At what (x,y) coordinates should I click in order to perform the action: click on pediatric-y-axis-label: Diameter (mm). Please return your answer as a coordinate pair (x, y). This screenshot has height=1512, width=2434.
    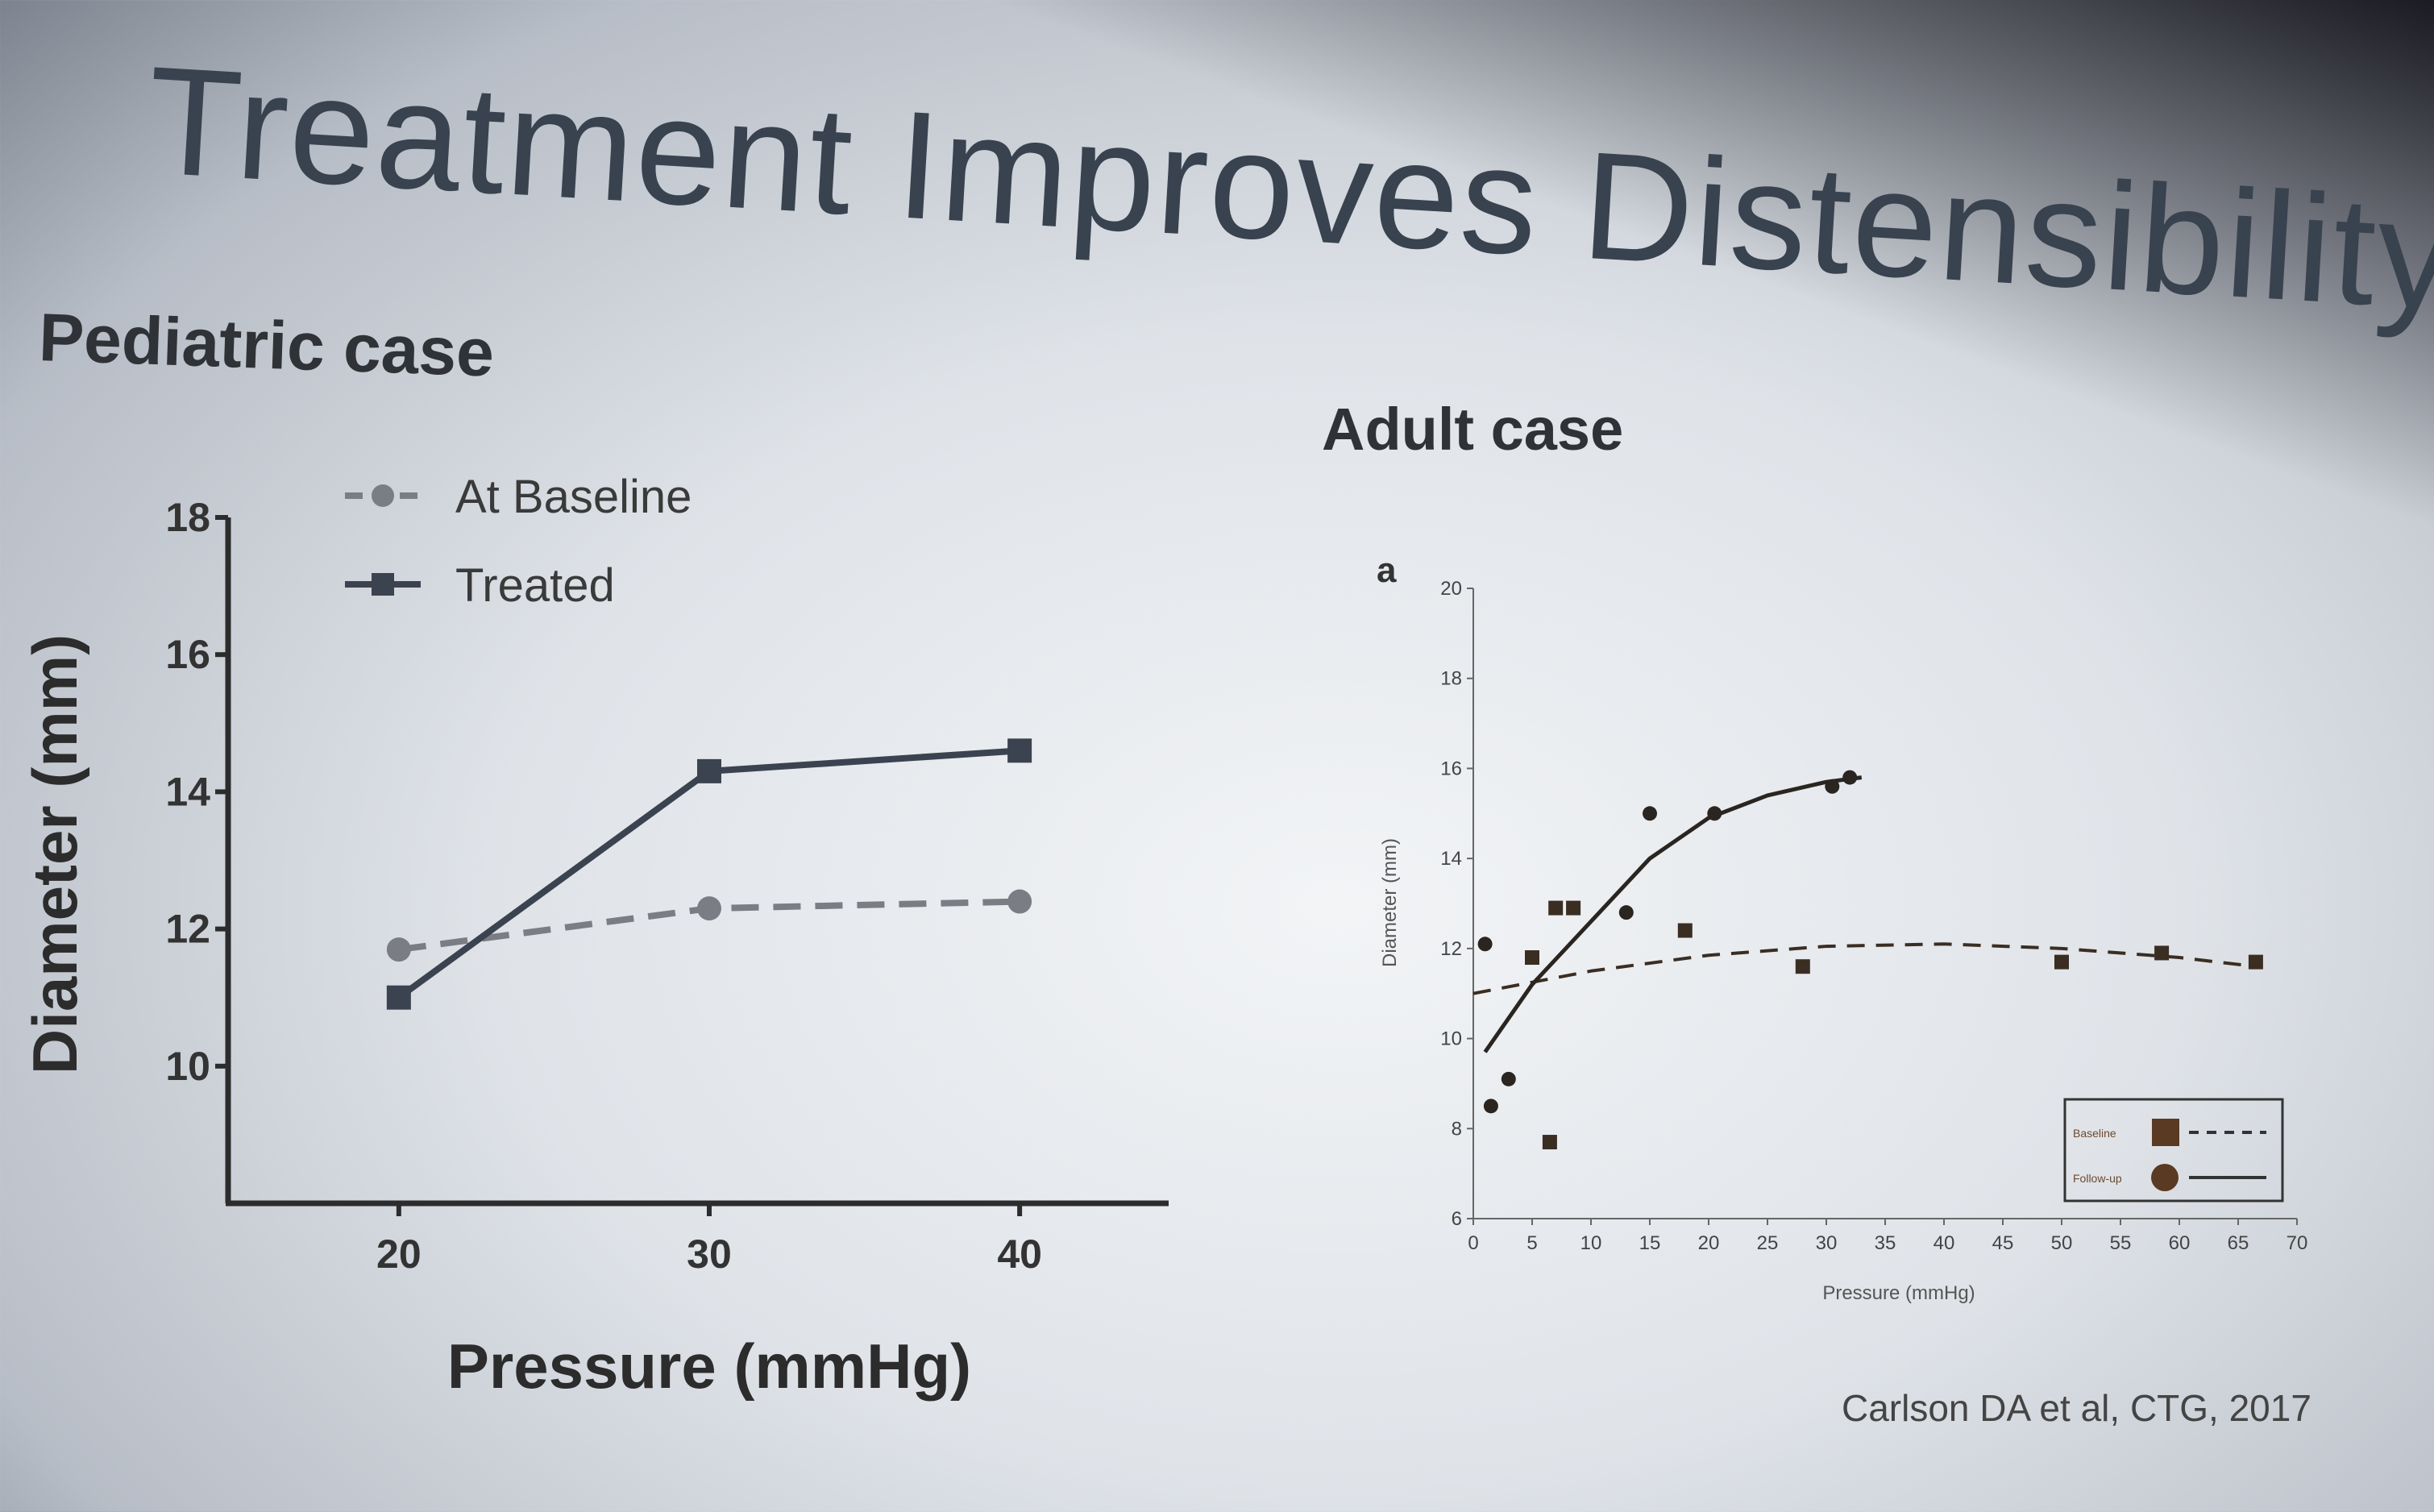
    Looking at the image, I should click on (55, 854).